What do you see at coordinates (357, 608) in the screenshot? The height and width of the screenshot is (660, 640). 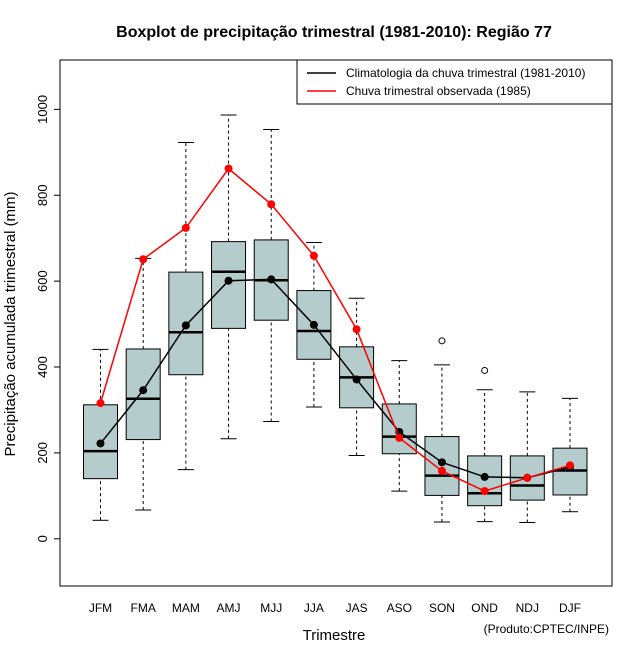 I see `x-tick-label: JAS` at bounding box center [357, 608].